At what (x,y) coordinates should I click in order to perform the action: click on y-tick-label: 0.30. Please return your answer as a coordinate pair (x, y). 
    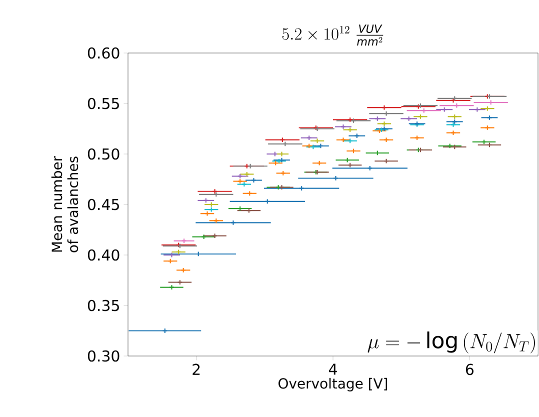
    Looking at the image, I should click on (104, 356).